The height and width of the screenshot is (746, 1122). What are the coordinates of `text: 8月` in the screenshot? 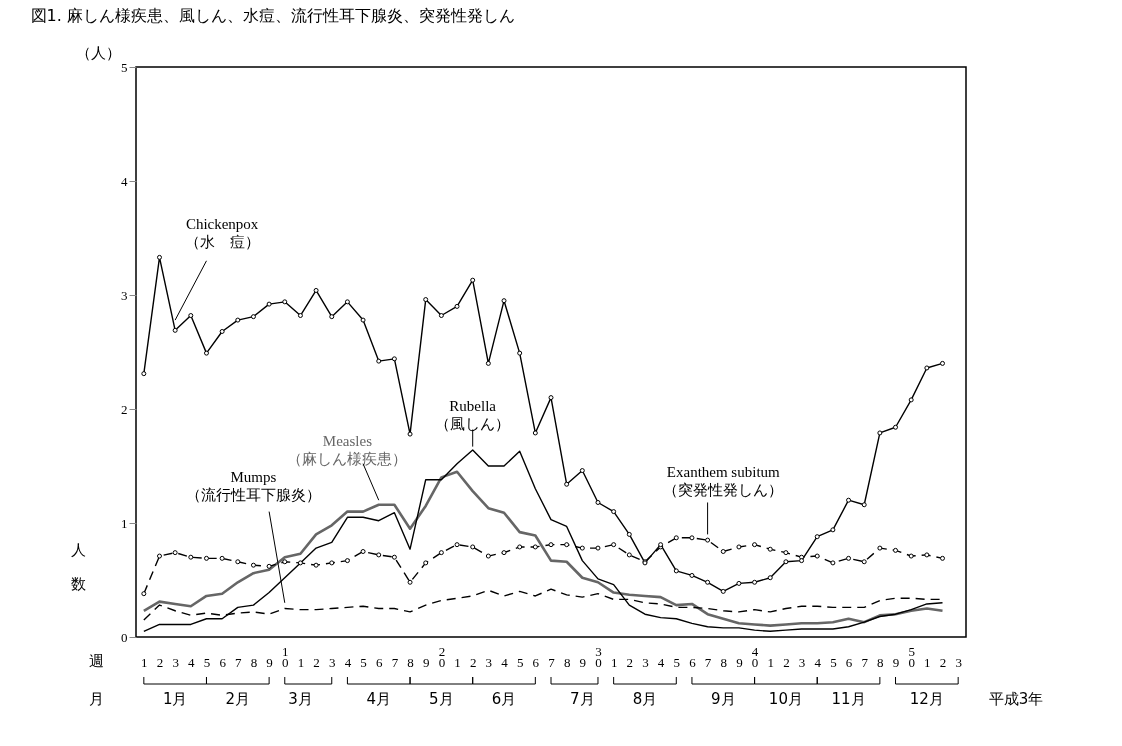 It's located at (645, 699).